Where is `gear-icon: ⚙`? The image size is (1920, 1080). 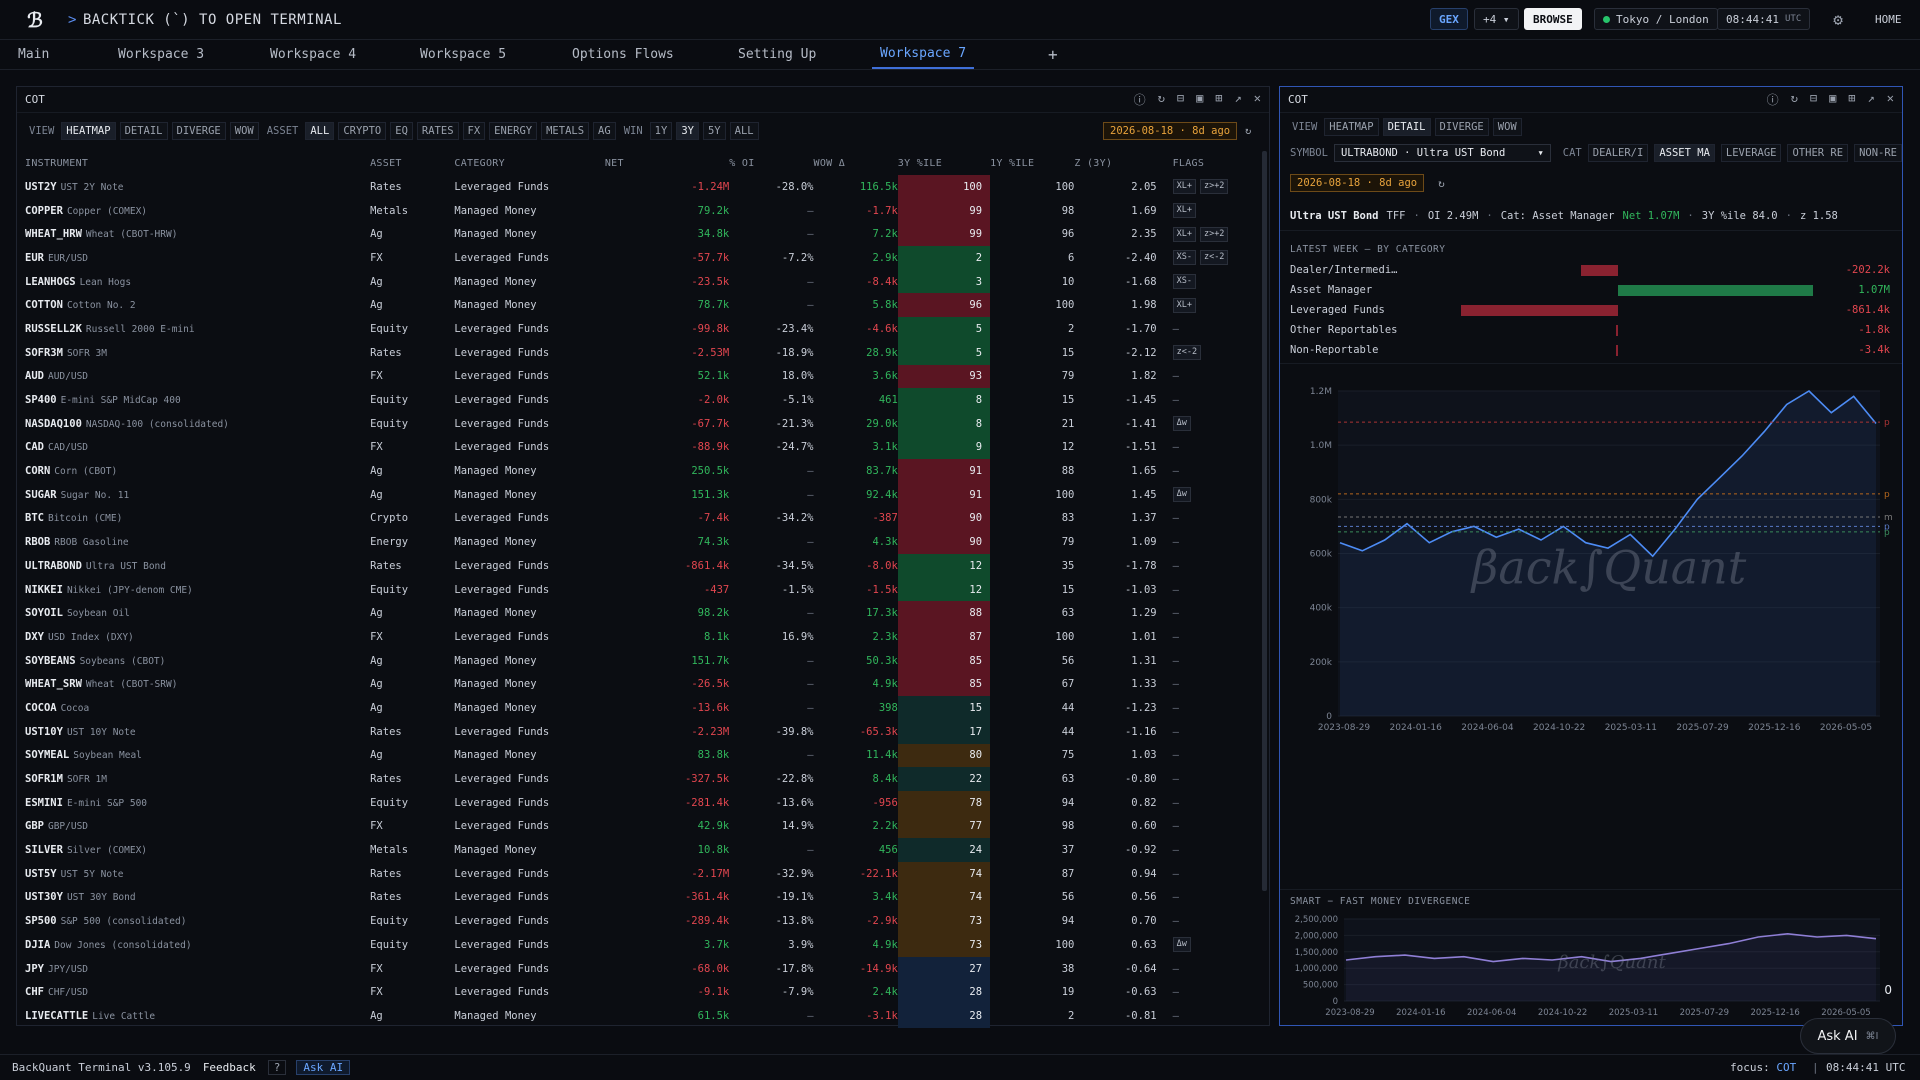
gear-icon: ⚙ is located at coordinates (1838, 19).